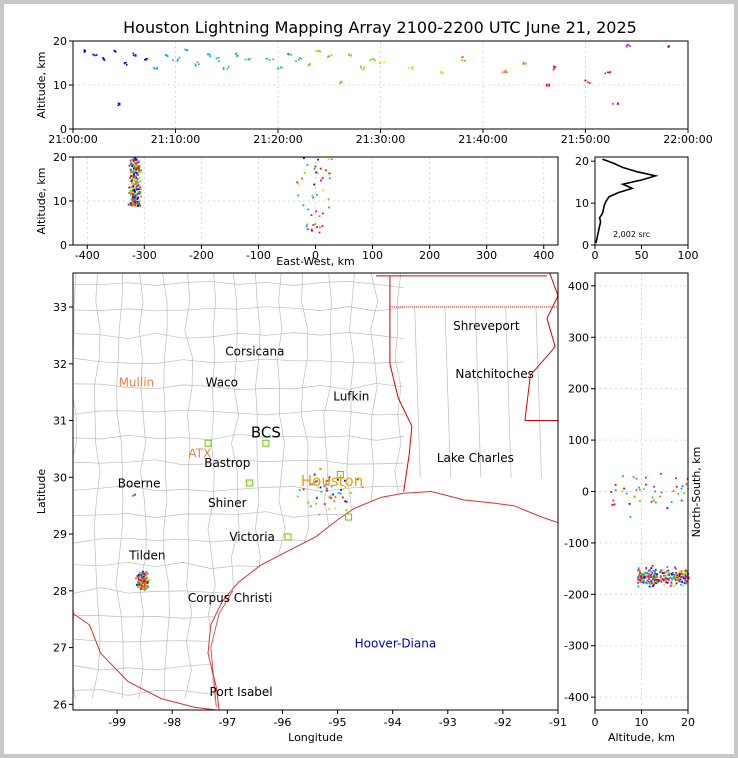  Describe the element at coordinates (241, 692) in the screenshot. I see `city-label: Port Isabel` at that location.